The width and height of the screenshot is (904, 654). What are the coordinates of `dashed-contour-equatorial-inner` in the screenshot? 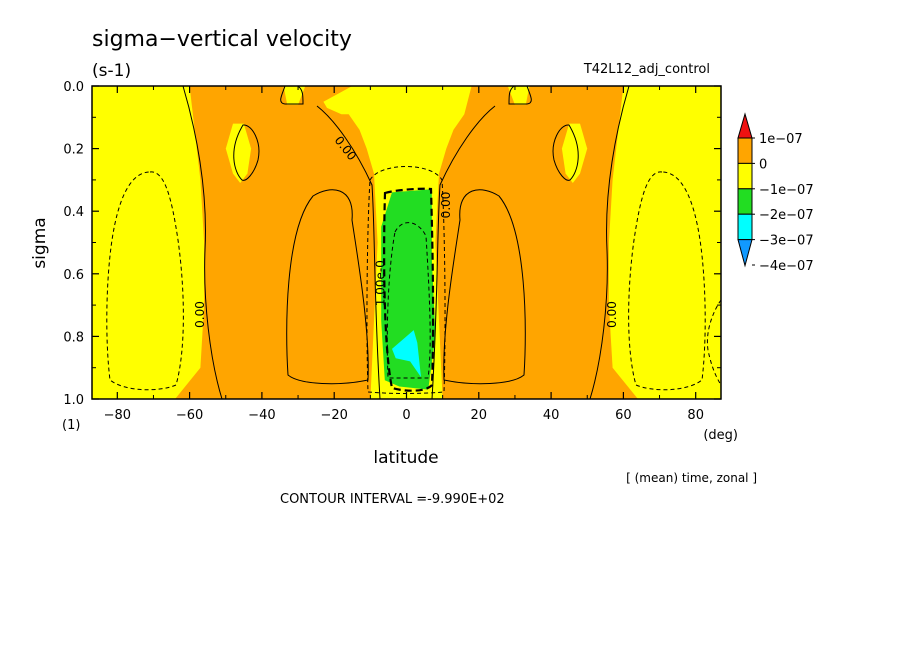 It's located at (408, 300).